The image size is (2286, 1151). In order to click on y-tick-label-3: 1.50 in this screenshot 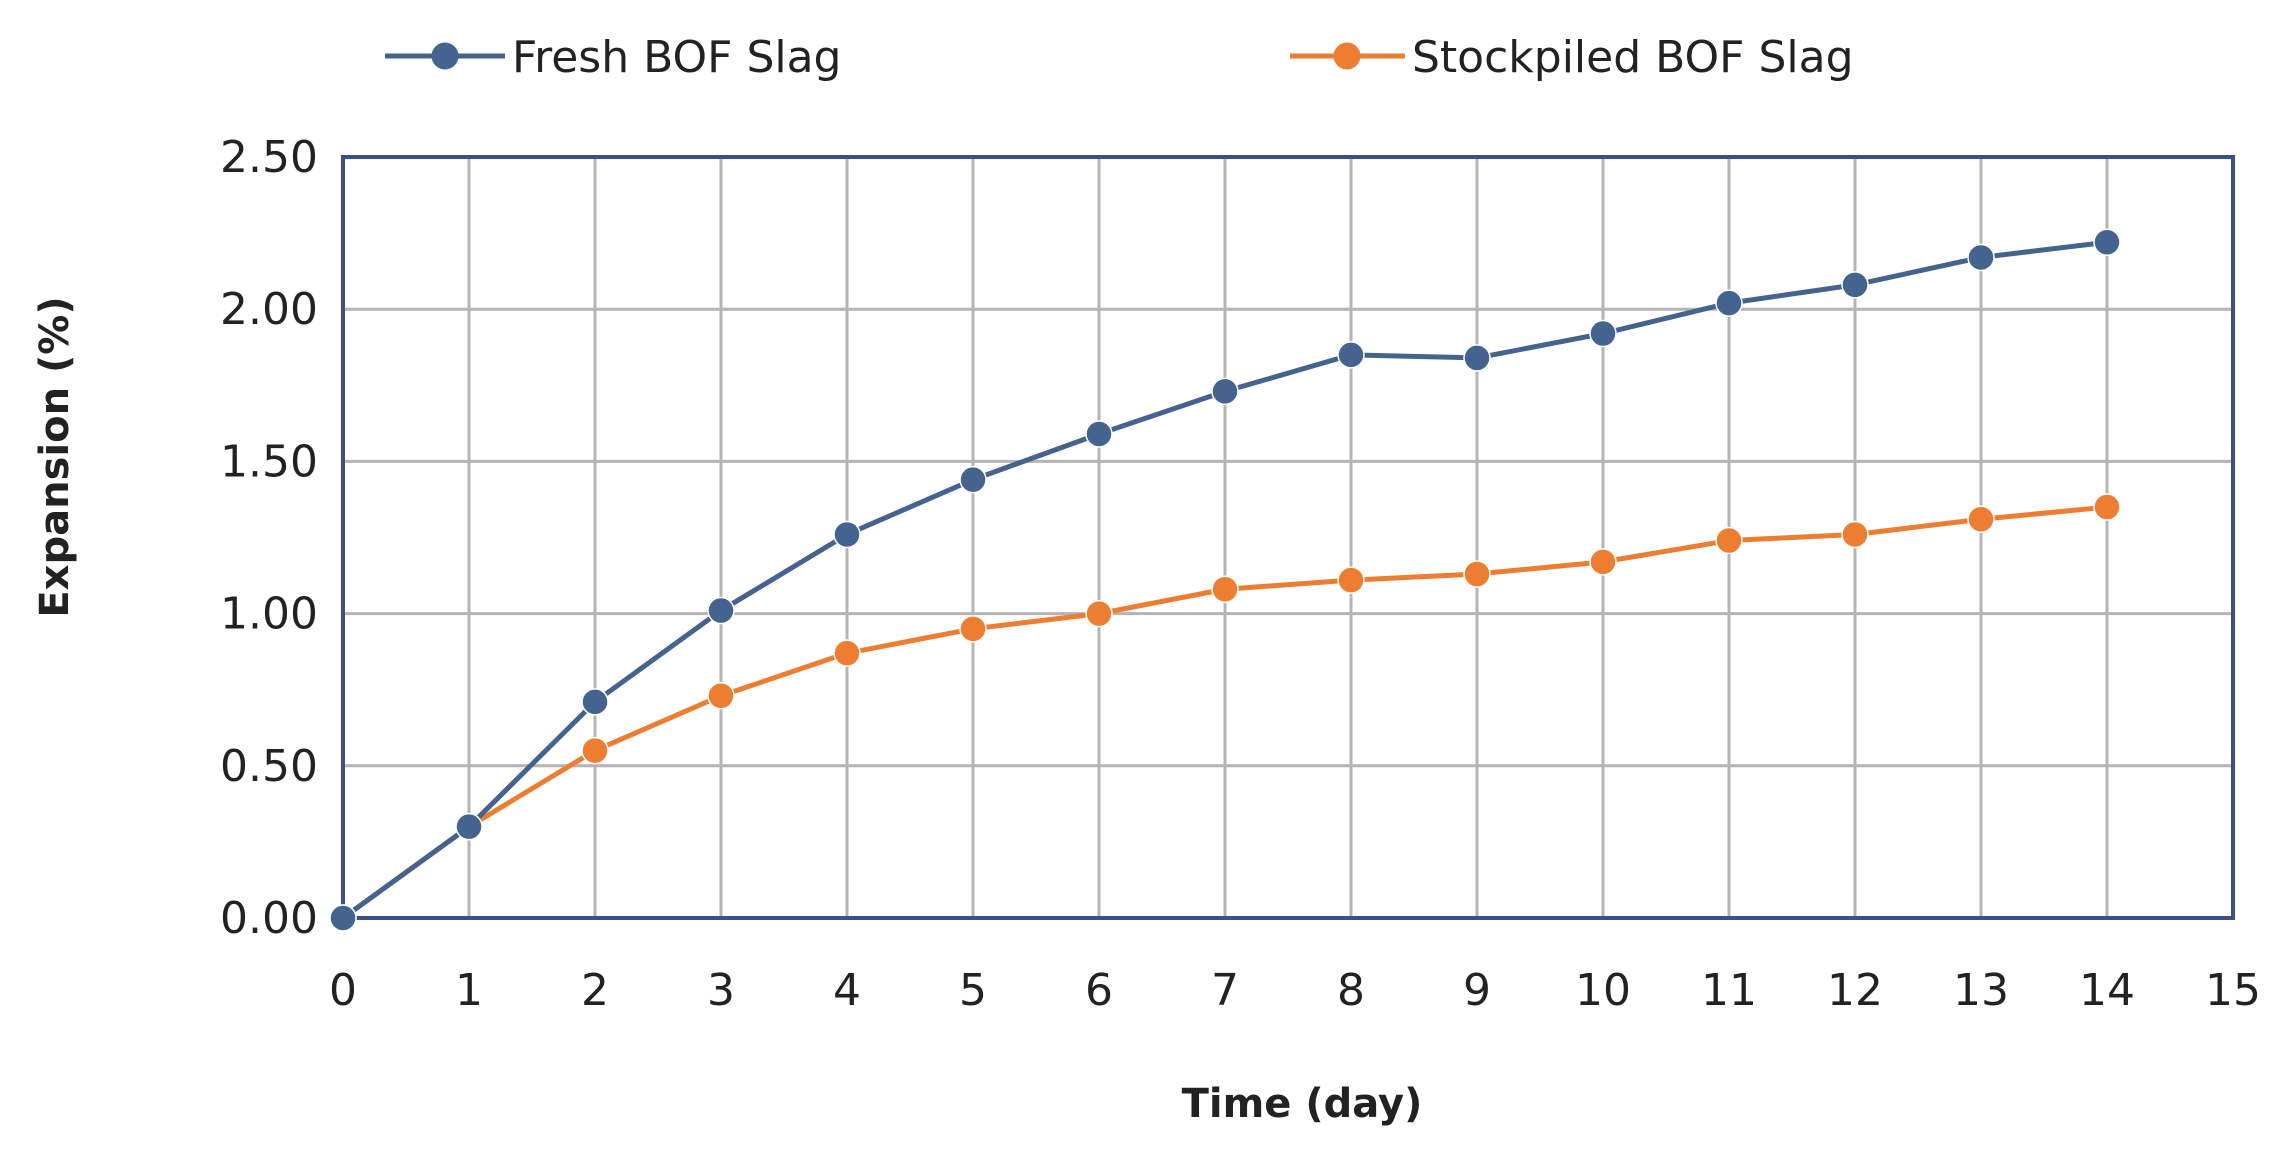, I will do `click(269, 461)`.